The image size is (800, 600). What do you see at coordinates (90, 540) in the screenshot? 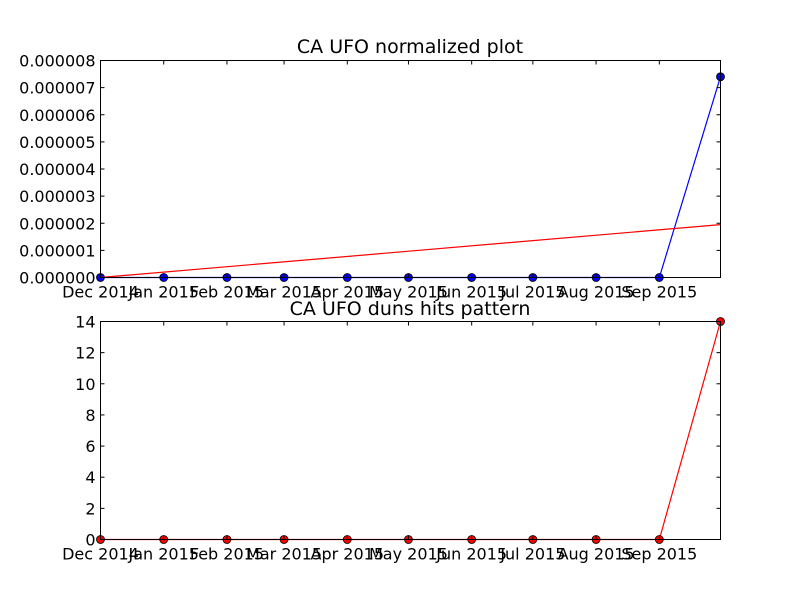
I see `y-tick-label: 0` at bounding box center [90, 540].